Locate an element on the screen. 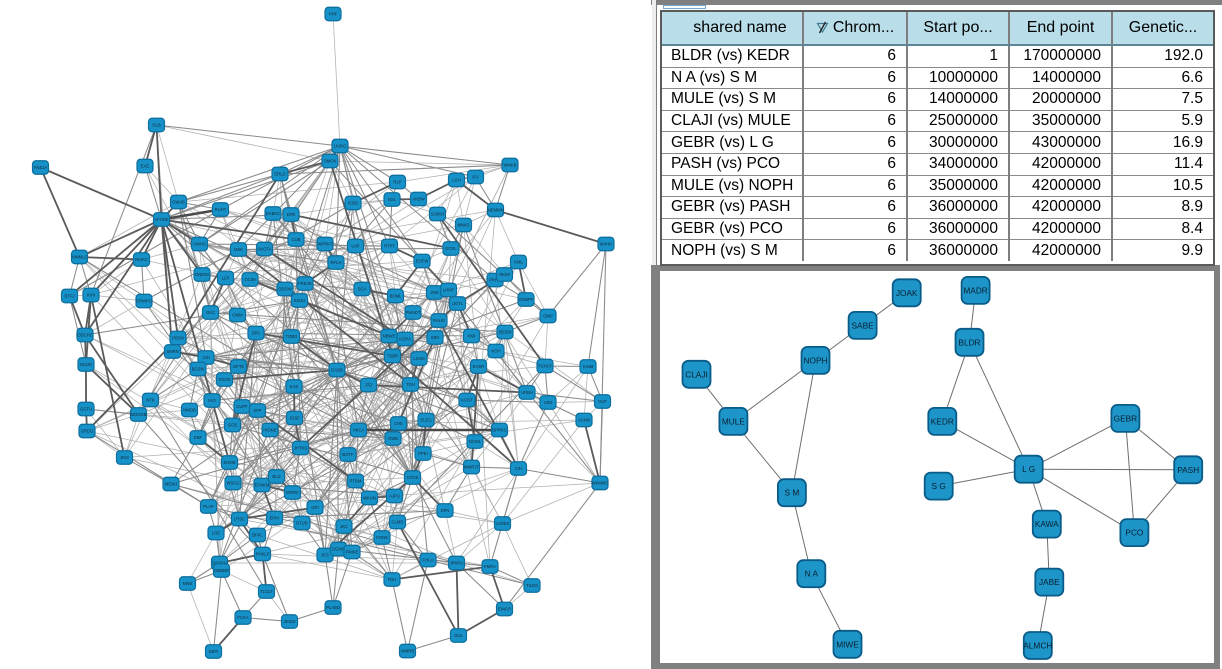  svg-text: KML is located at coordinates (518, 262).